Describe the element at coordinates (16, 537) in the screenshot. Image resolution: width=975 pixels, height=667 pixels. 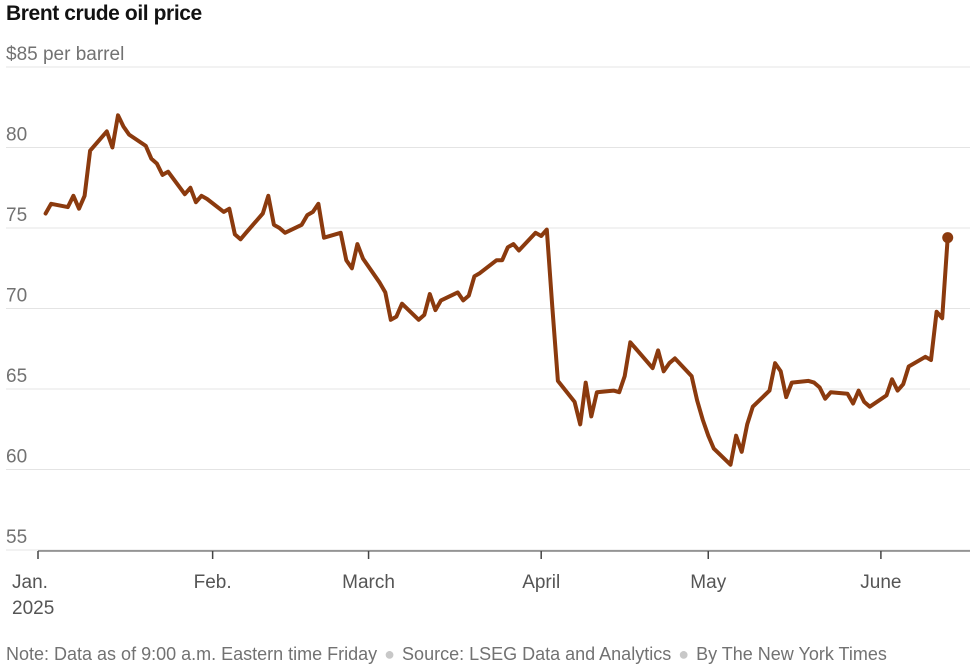
I see `y-tick-label: 55` at that location.